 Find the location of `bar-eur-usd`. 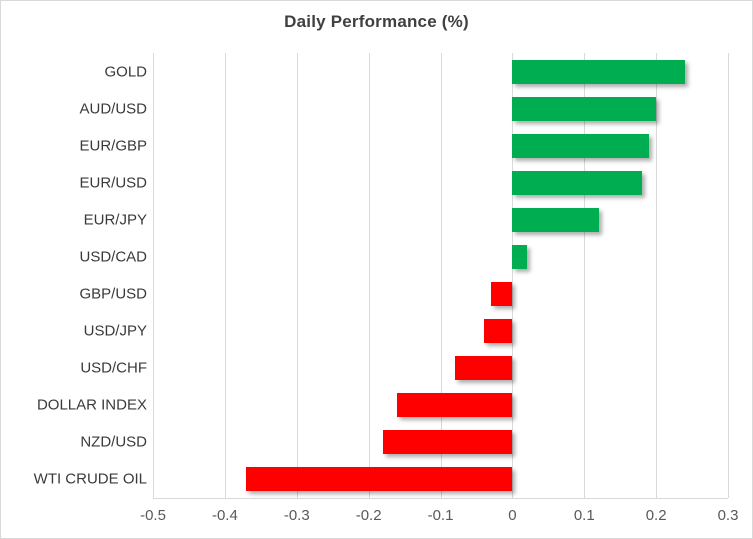

bar-eur-usd is located at coordinates (577, 182).